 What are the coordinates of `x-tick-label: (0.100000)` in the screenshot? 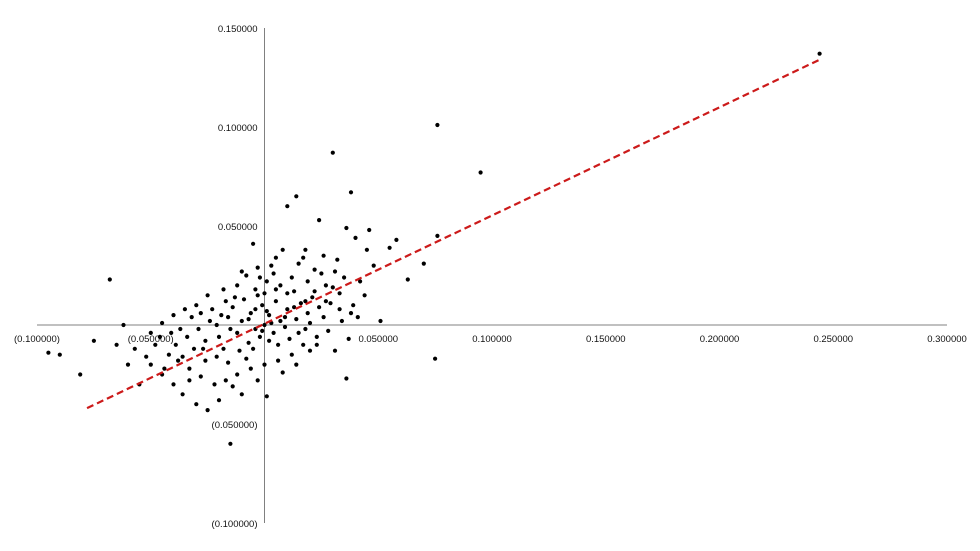 It's located at (37, 339).